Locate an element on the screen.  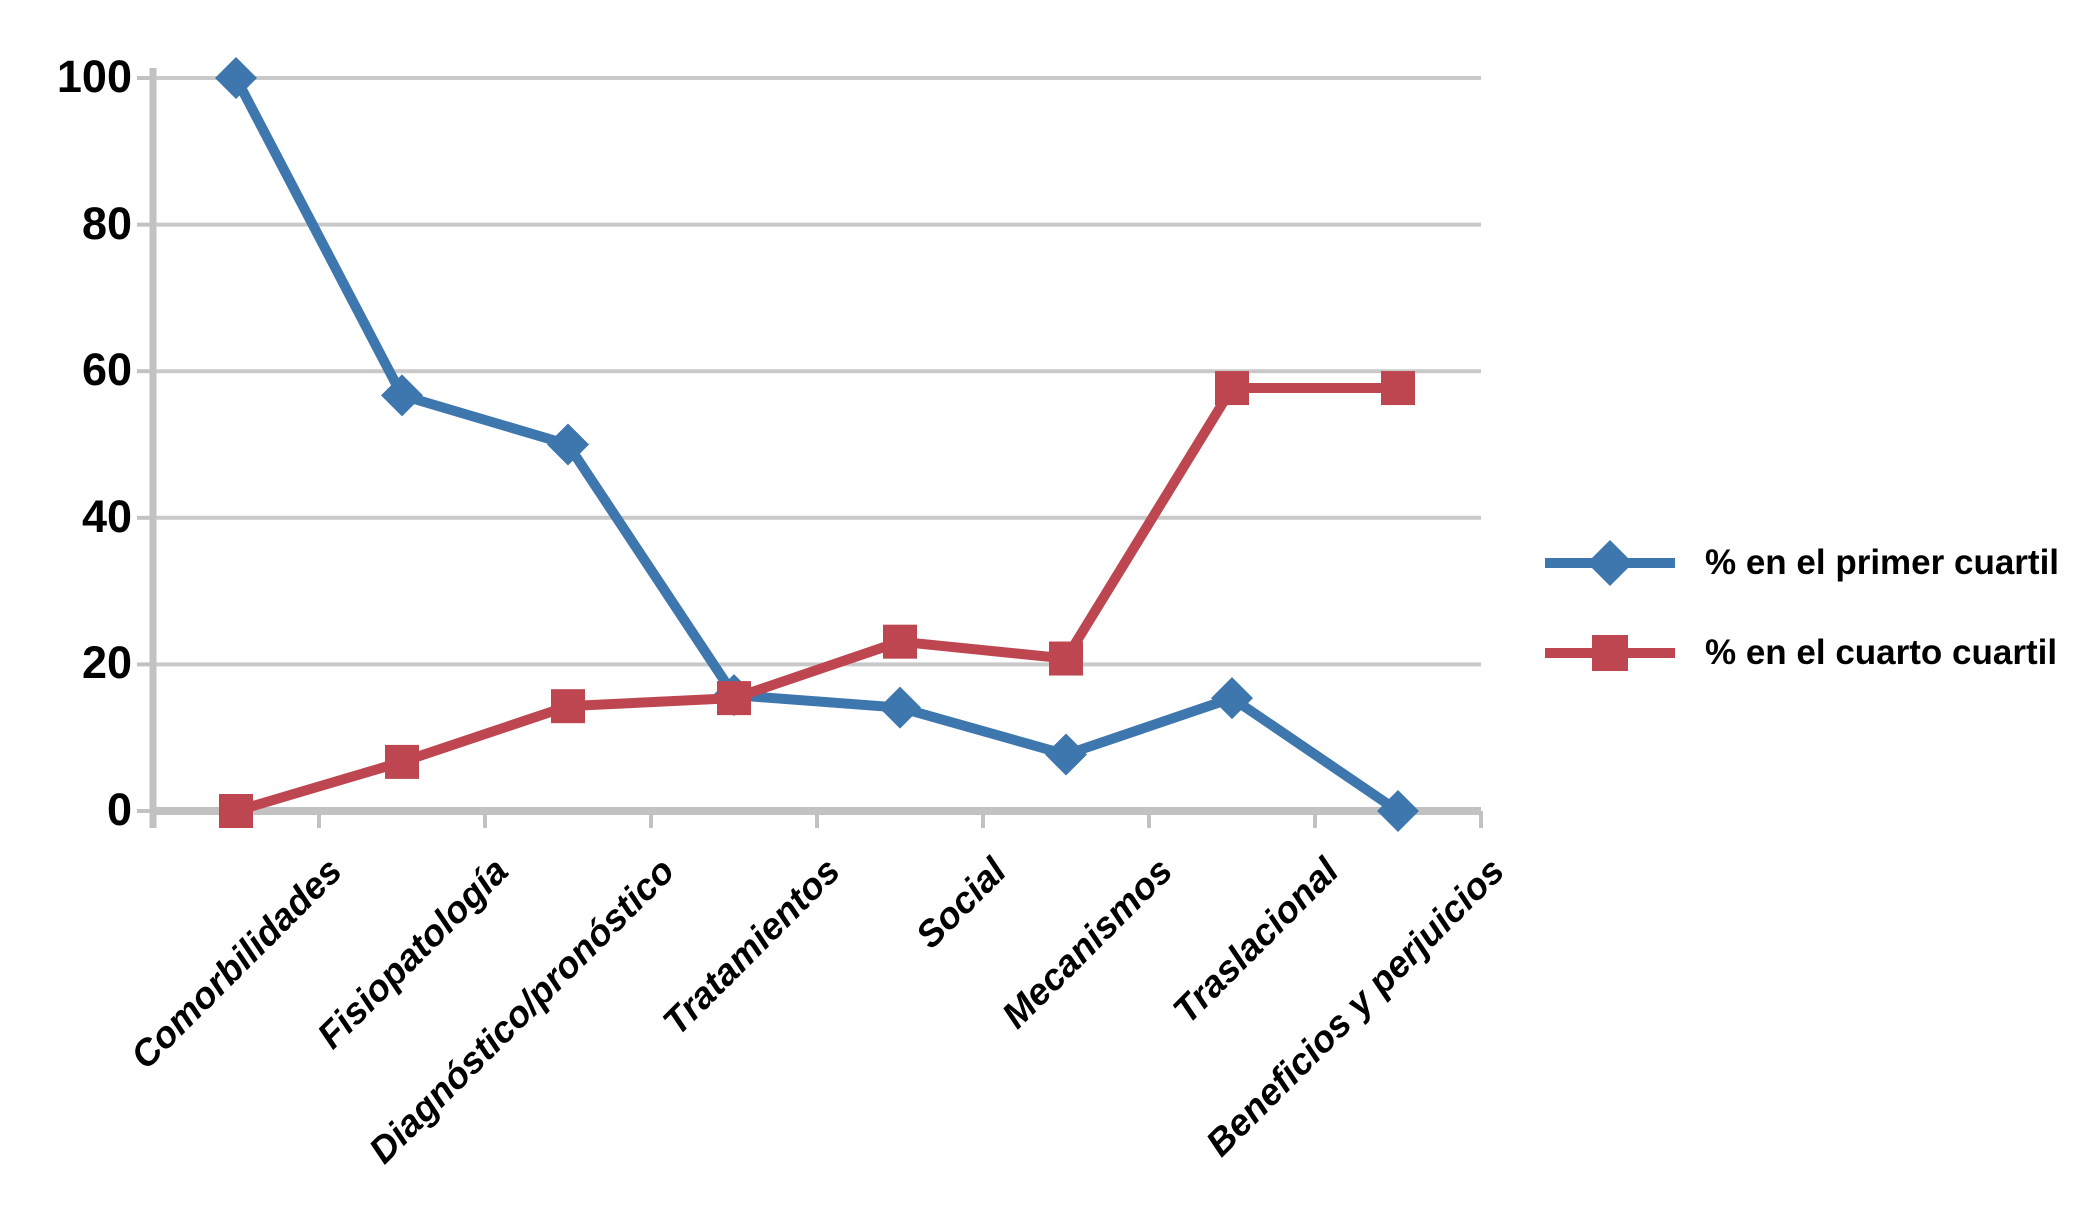
y-tick-label: 0 is located at coordinates (119, 809).